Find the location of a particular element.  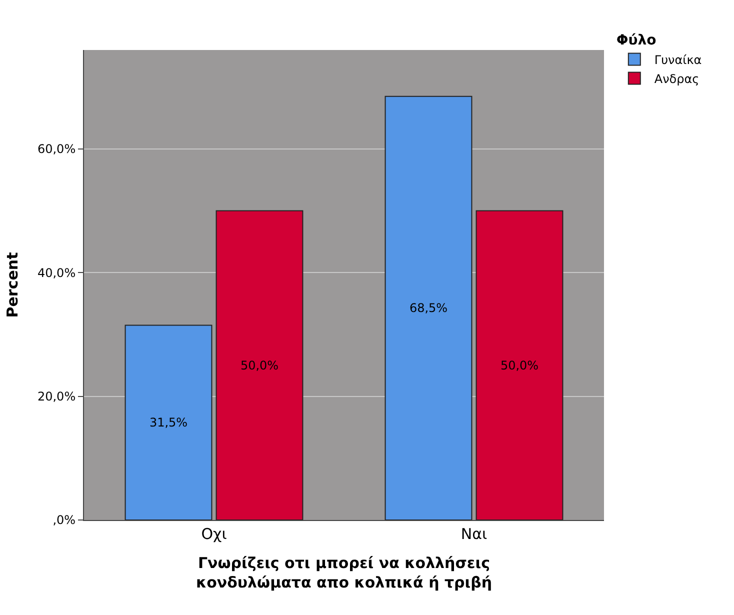

x-tick-label: Ναι is located at coordinates (474, 534).